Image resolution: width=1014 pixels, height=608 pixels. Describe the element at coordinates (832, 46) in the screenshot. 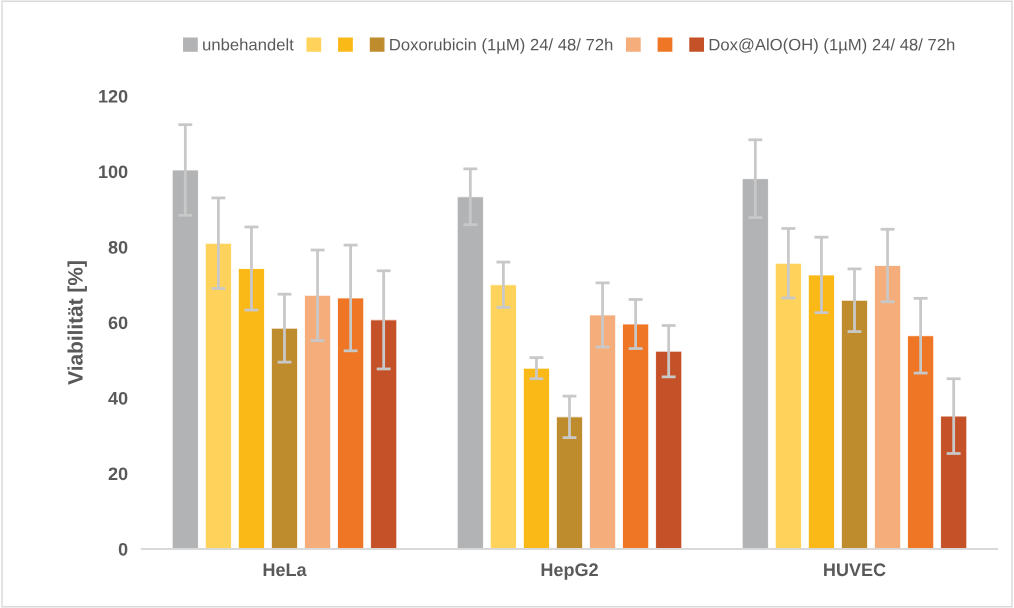

I see `legend-label: Dox@AlO(OH) (1µM) 24/ 48/ 72h` at that location.